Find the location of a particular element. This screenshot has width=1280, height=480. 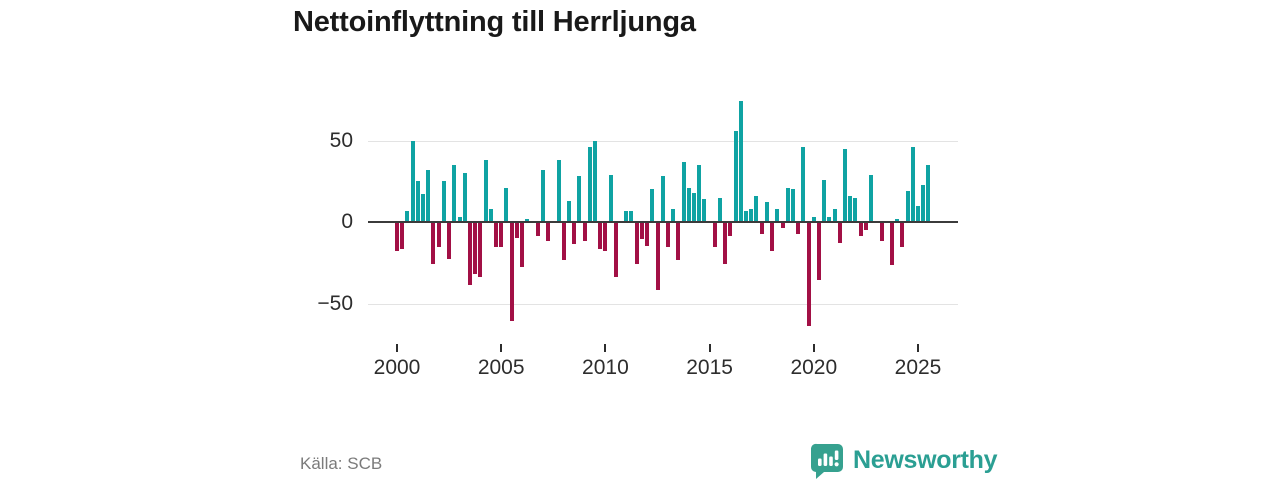

bar-2004-Q2 is located at coordinates (485, 191).